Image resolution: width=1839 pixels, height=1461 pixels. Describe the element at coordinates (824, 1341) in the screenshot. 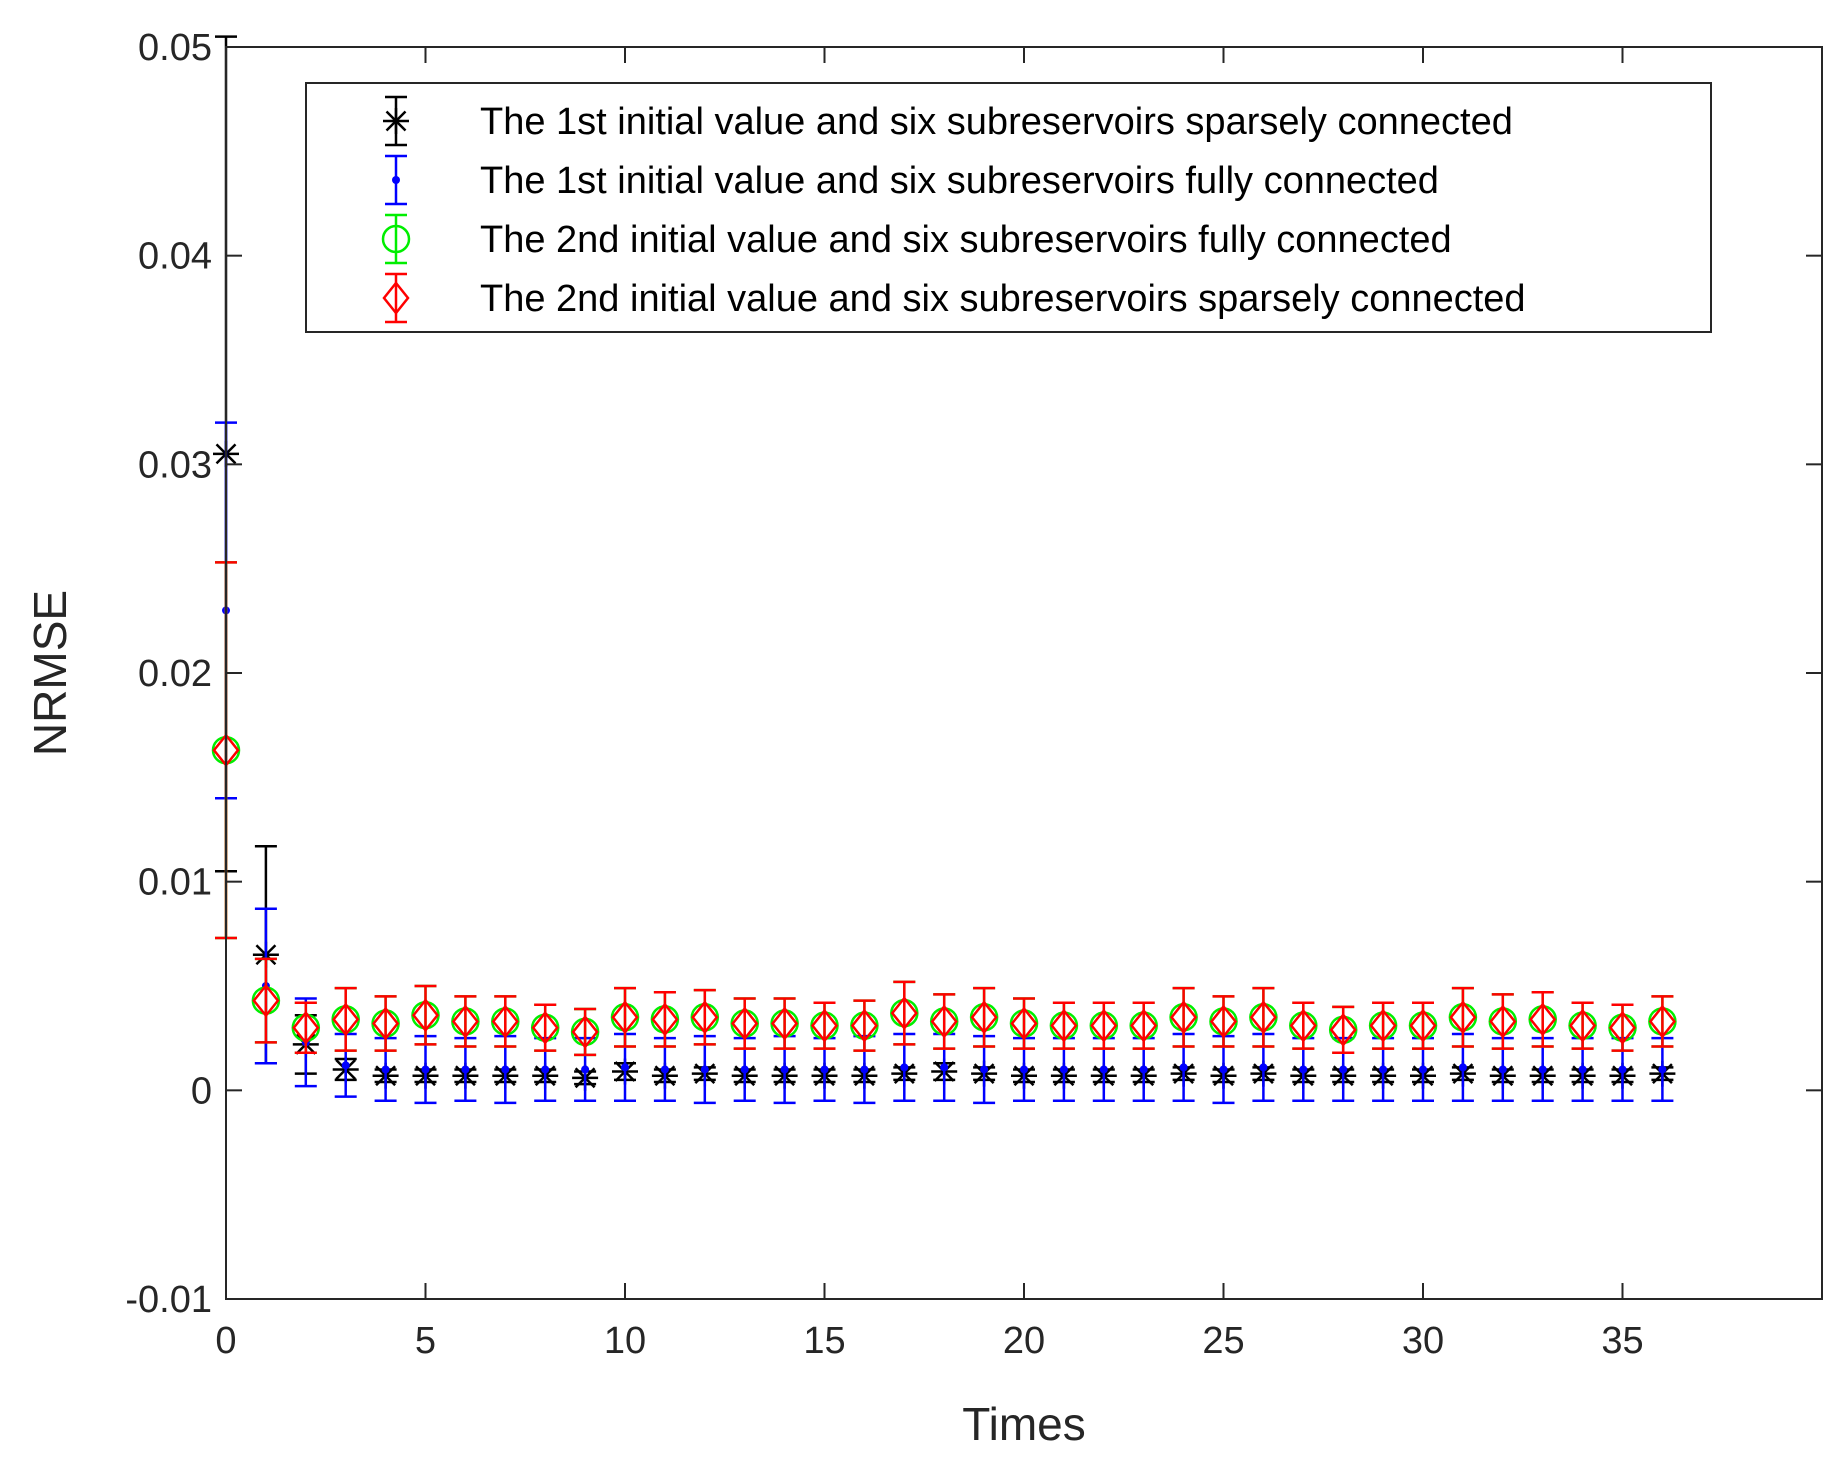

I see `x-tick-label: 15` at that location.